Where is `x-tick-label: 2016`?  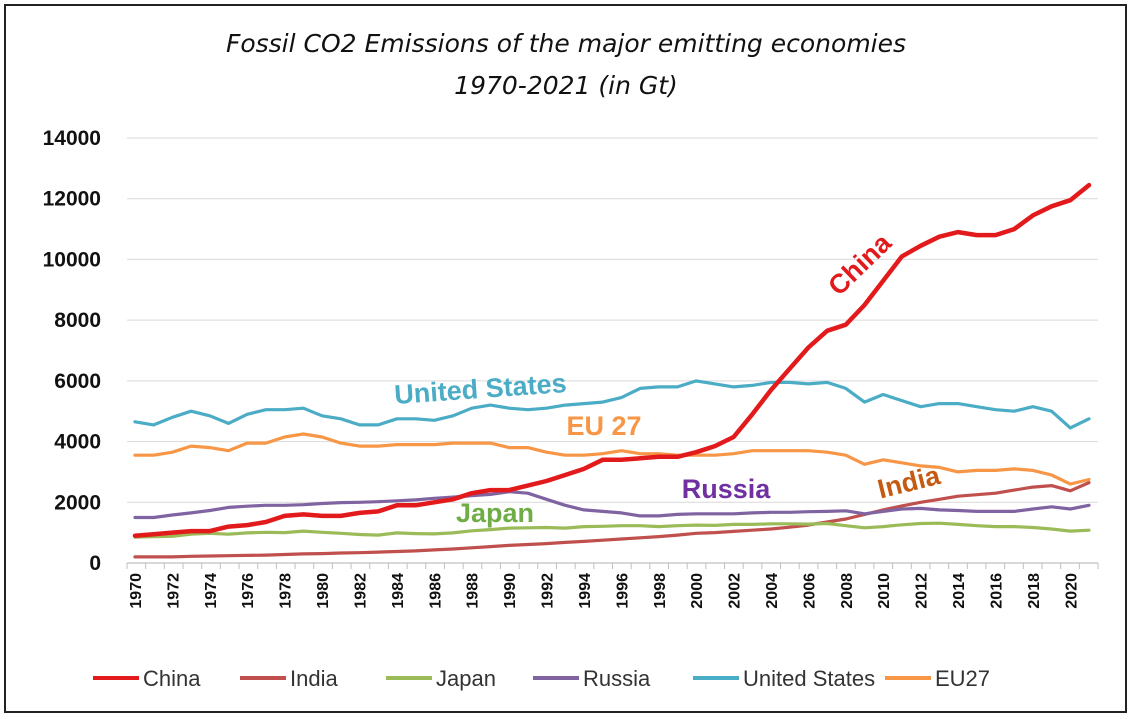 x-tick-label: 2016 is located at coordinates (996, 591).